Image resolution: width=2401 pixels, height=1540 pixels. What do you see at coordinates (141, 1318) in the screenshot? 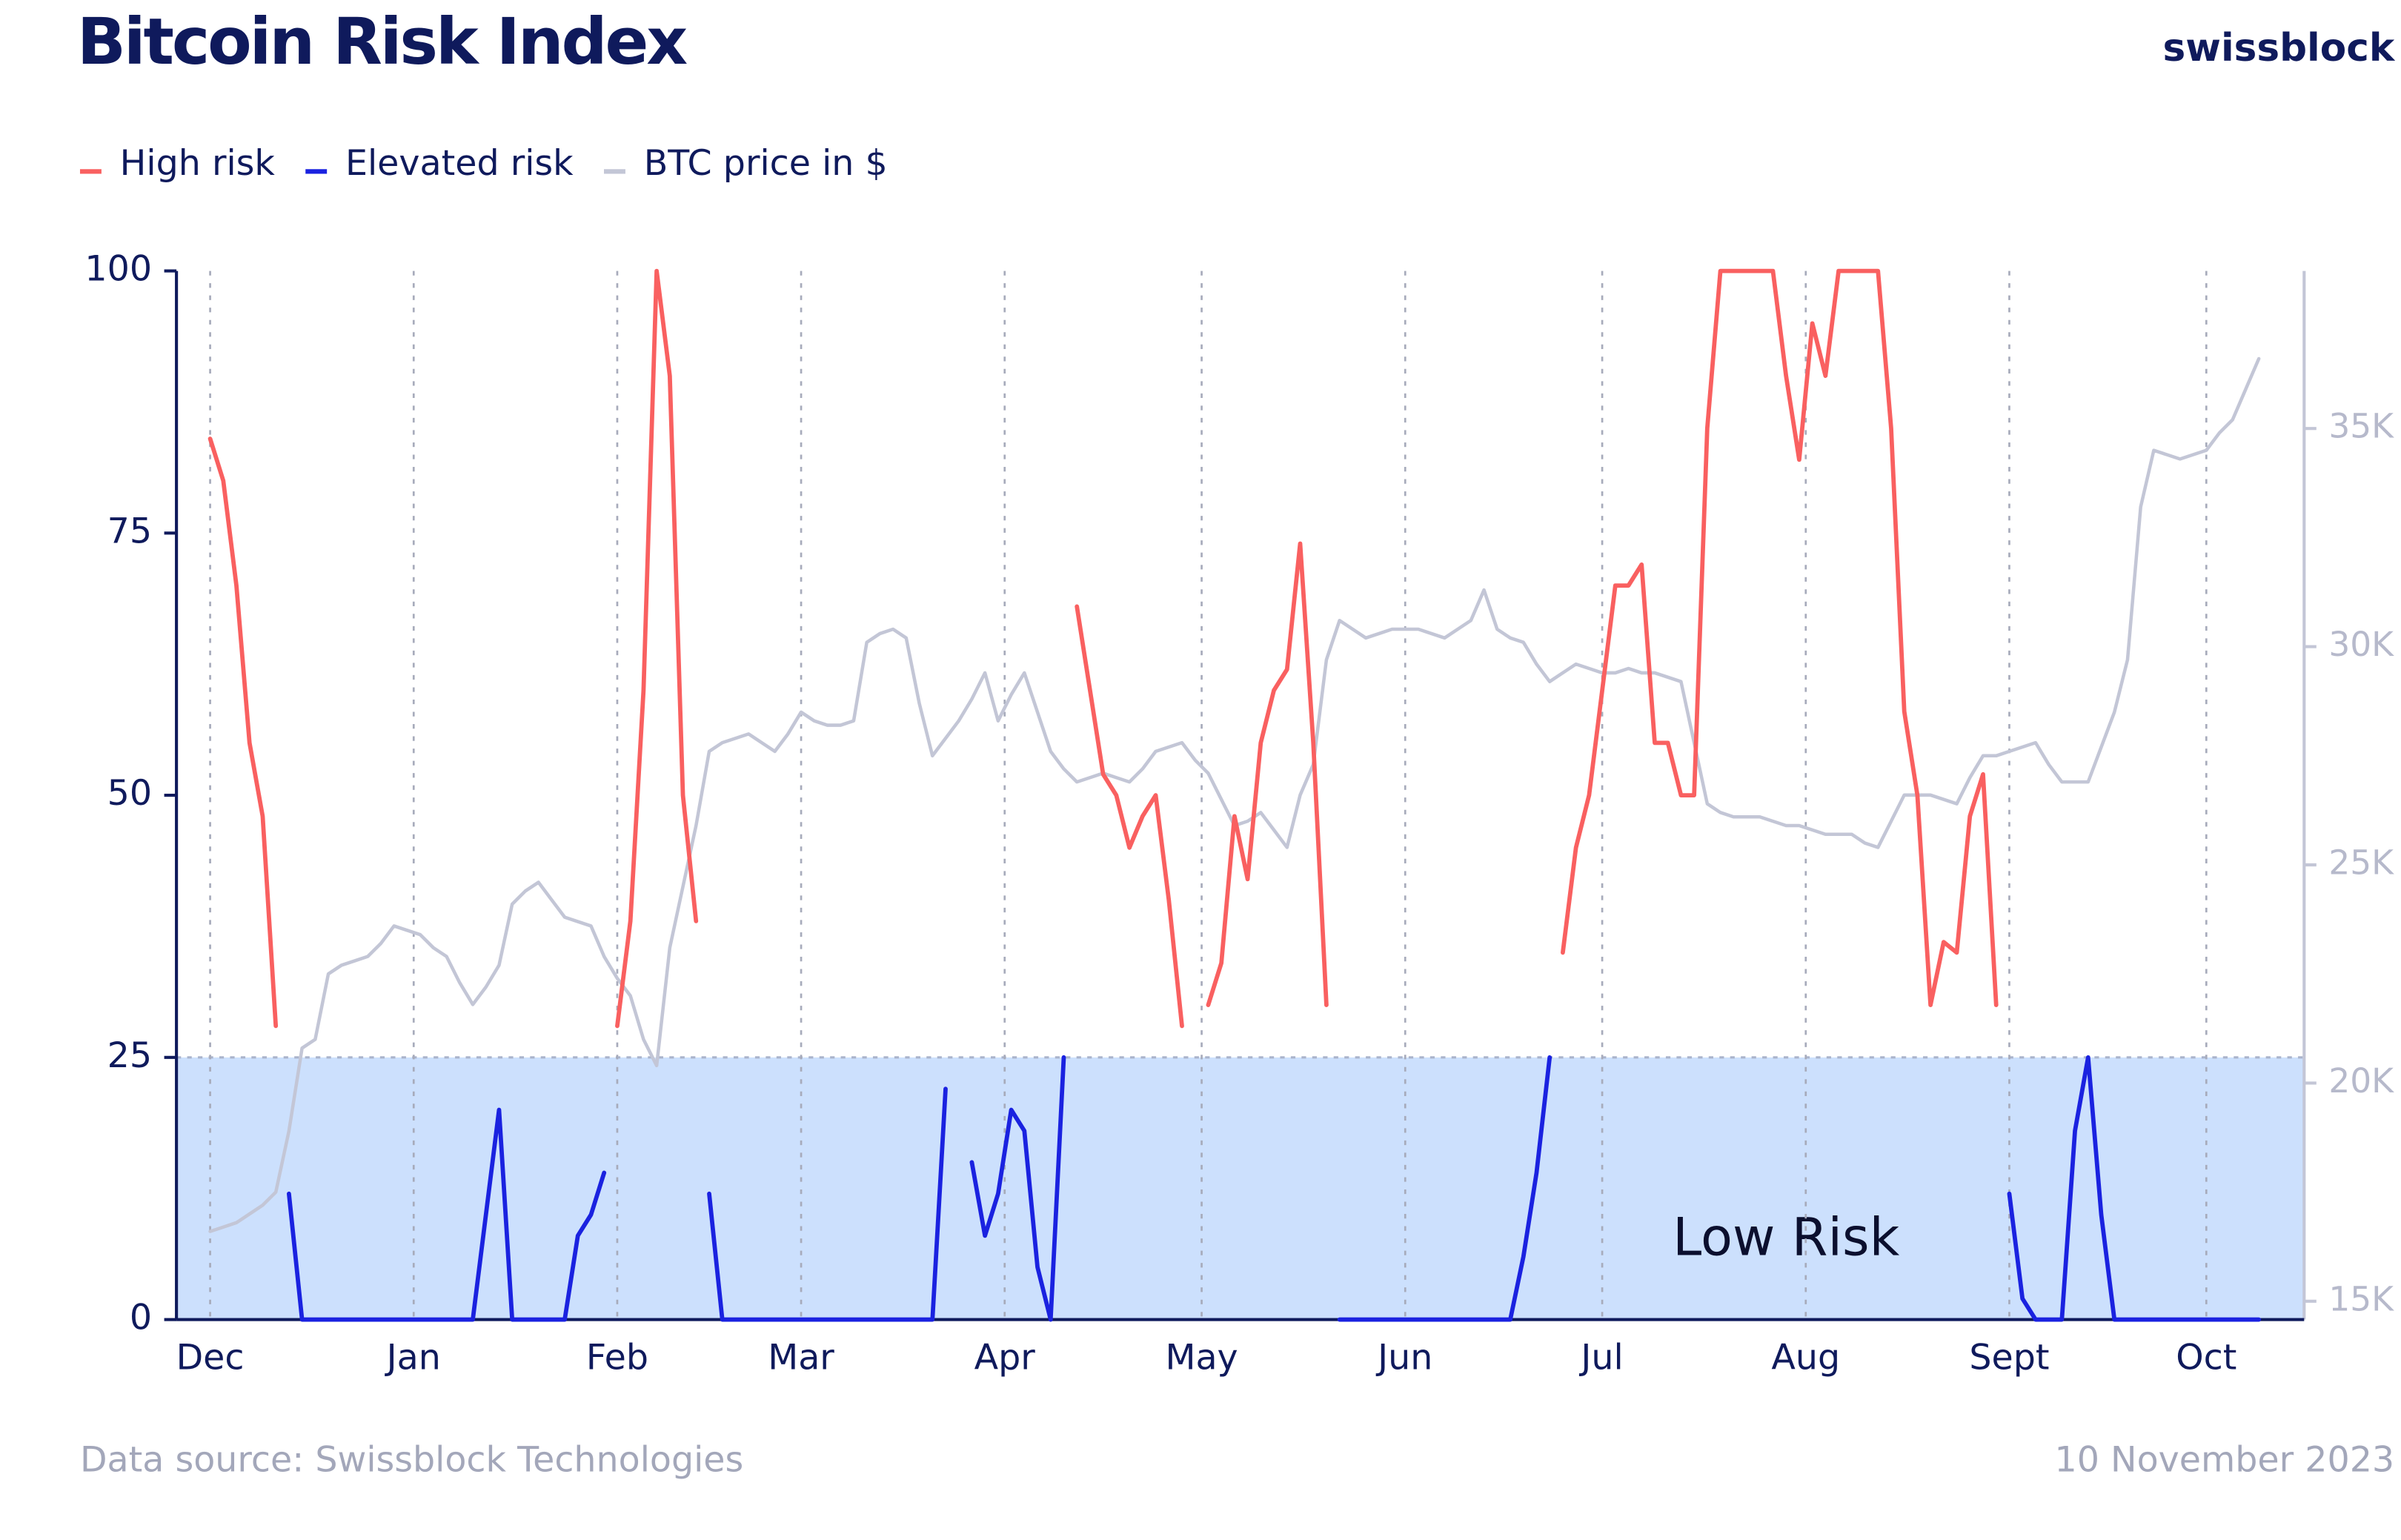
I see `y-tick-label: 0` at bounding box center [141, 1318].